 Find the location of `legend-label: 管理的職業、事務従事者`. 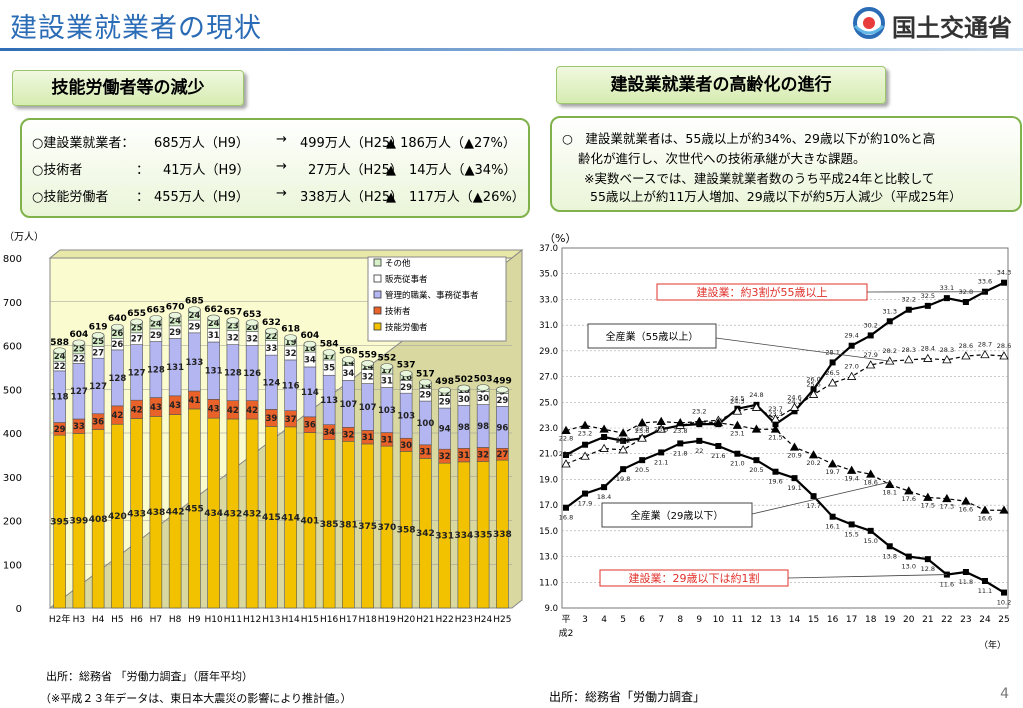

legend-label: 管理的職業、事務従事者 is located at coordinates (432, 295).